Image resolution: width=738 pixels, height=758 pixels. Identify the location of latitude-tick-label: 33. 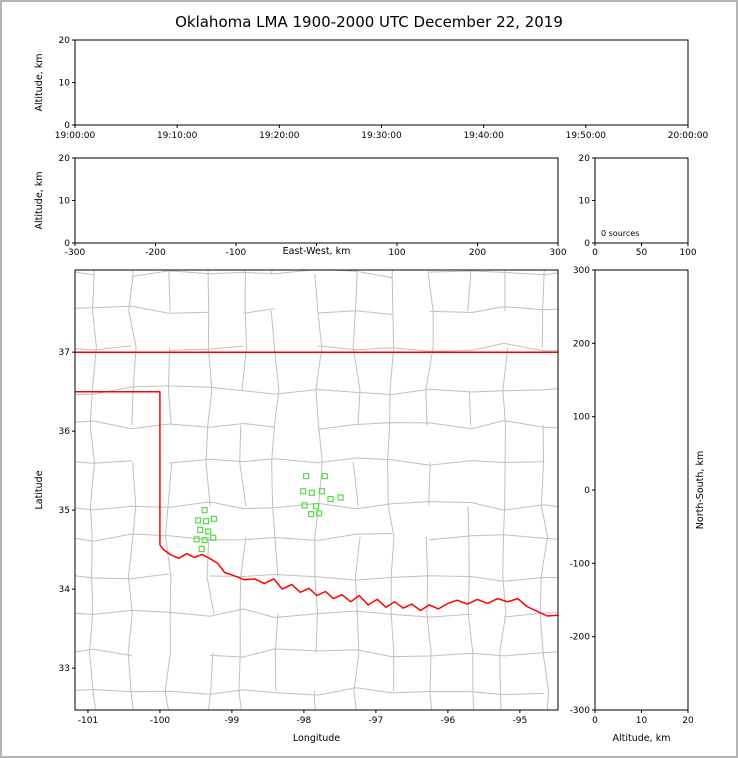
(64, 669).